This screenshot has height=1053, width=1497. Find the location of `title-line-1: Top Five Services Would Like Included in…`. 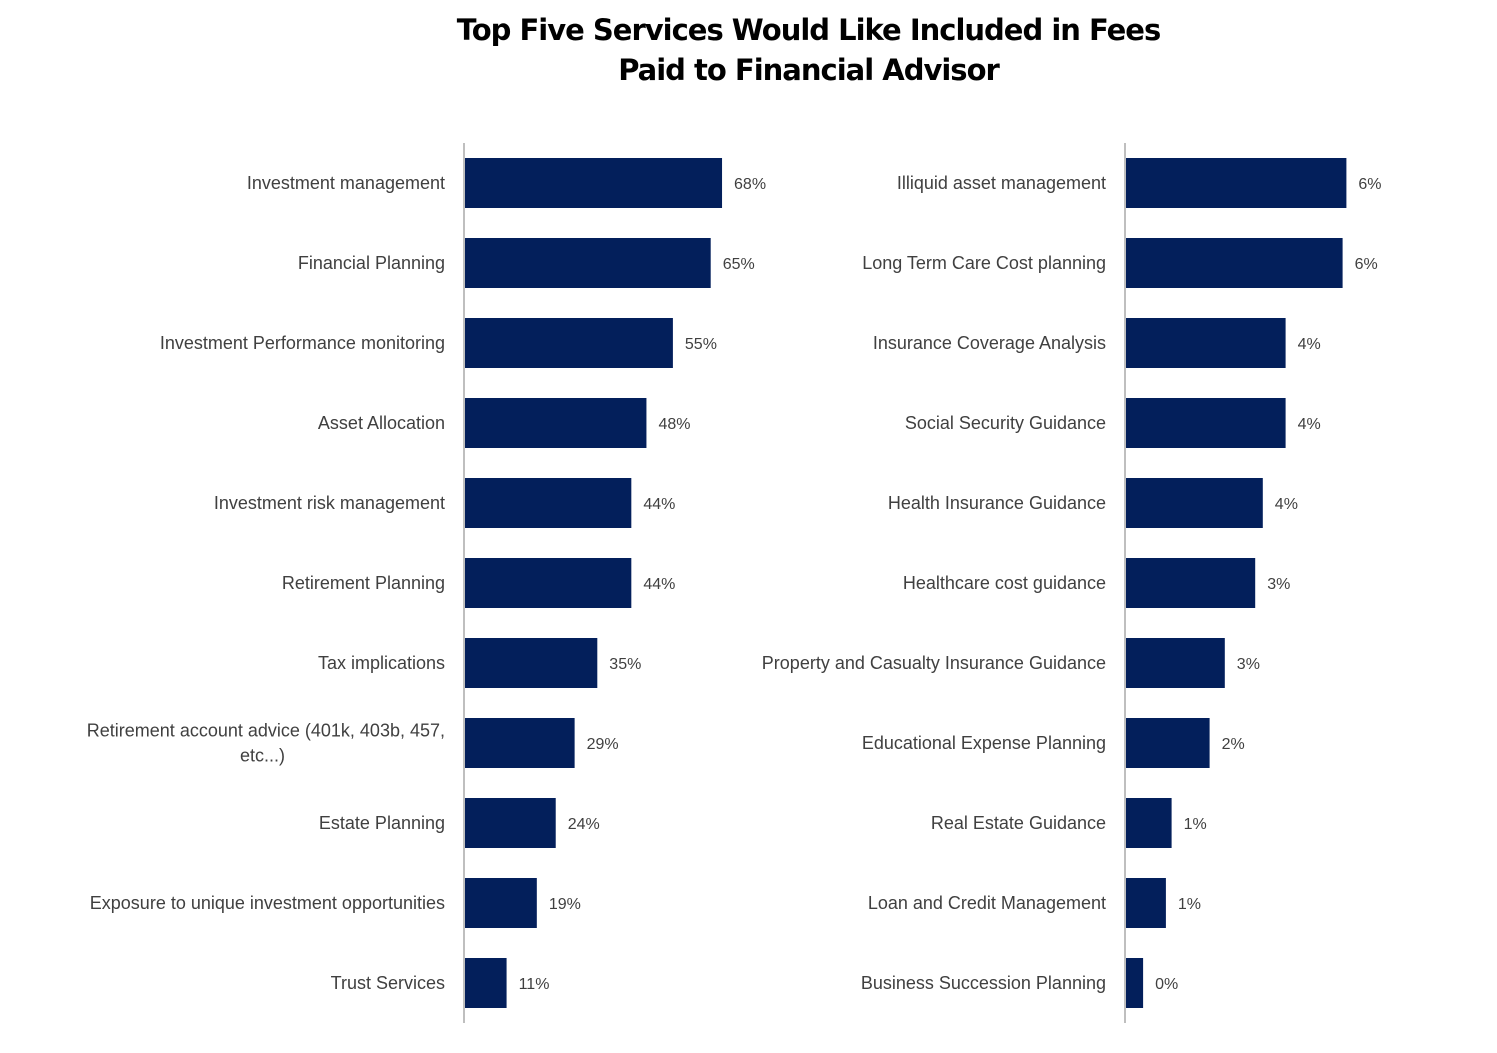

title-line-1: Top Five Services Would Like Included in… is located at coordinates (808, 30).